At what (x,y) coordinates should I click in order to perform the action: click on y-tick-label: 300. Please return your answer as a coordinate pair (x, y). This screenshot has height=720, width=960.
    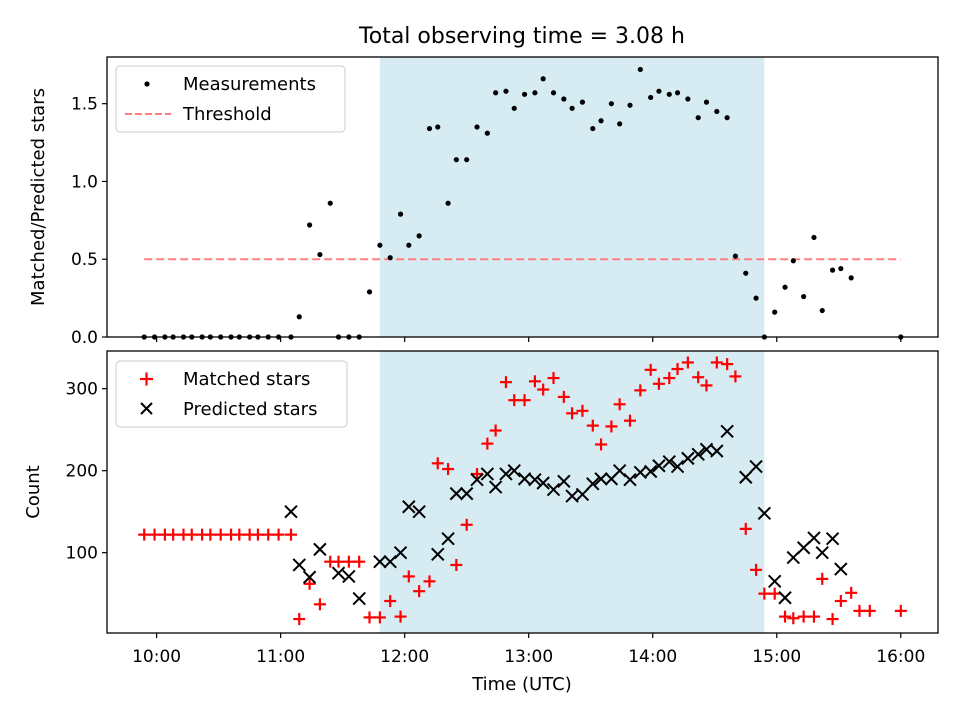
    Looking at the image, I should click on (82, 390).